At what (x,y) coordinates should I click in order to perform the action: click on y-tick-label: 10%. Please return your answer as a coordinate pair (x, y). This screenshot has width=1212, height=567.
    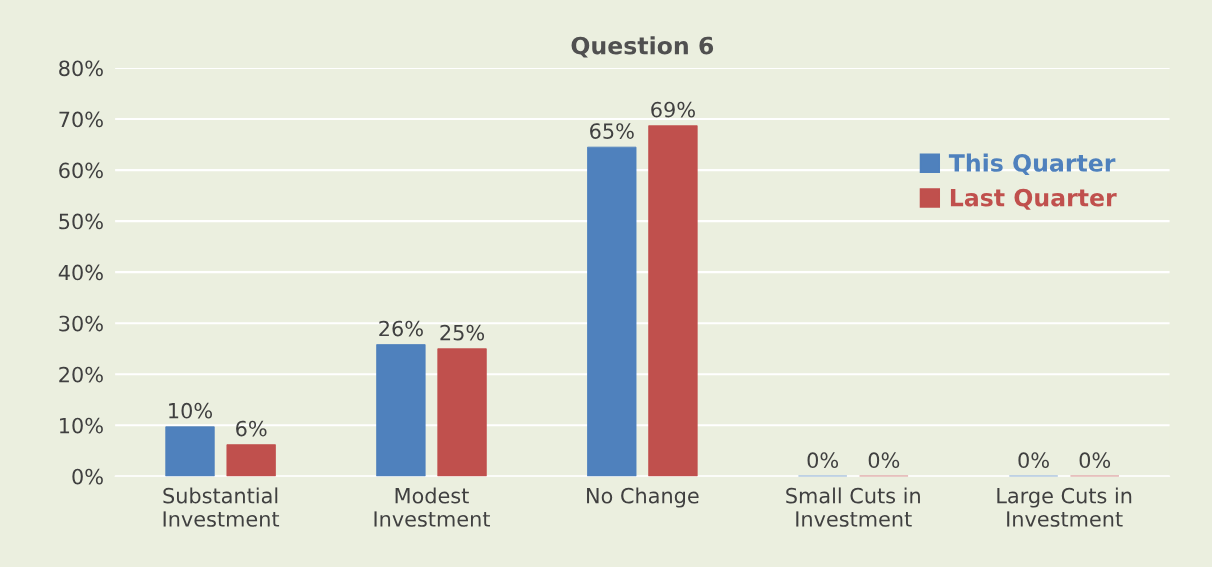
    Looking at the image, I should click on (81, 425).